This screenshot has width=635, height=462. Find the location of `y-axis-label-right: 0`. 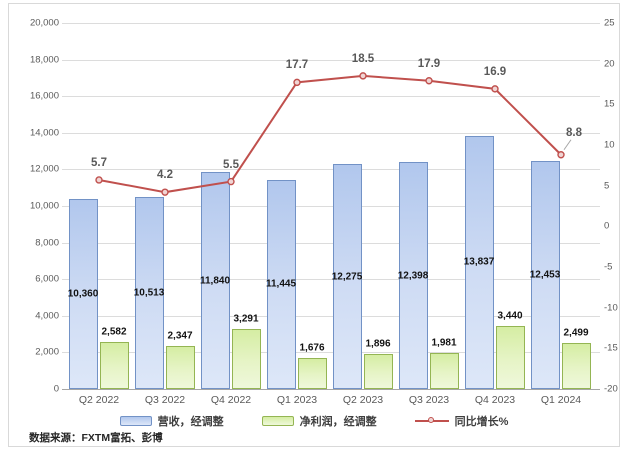

y-axis-label-right: 0 is located at coordinates (607, 226).